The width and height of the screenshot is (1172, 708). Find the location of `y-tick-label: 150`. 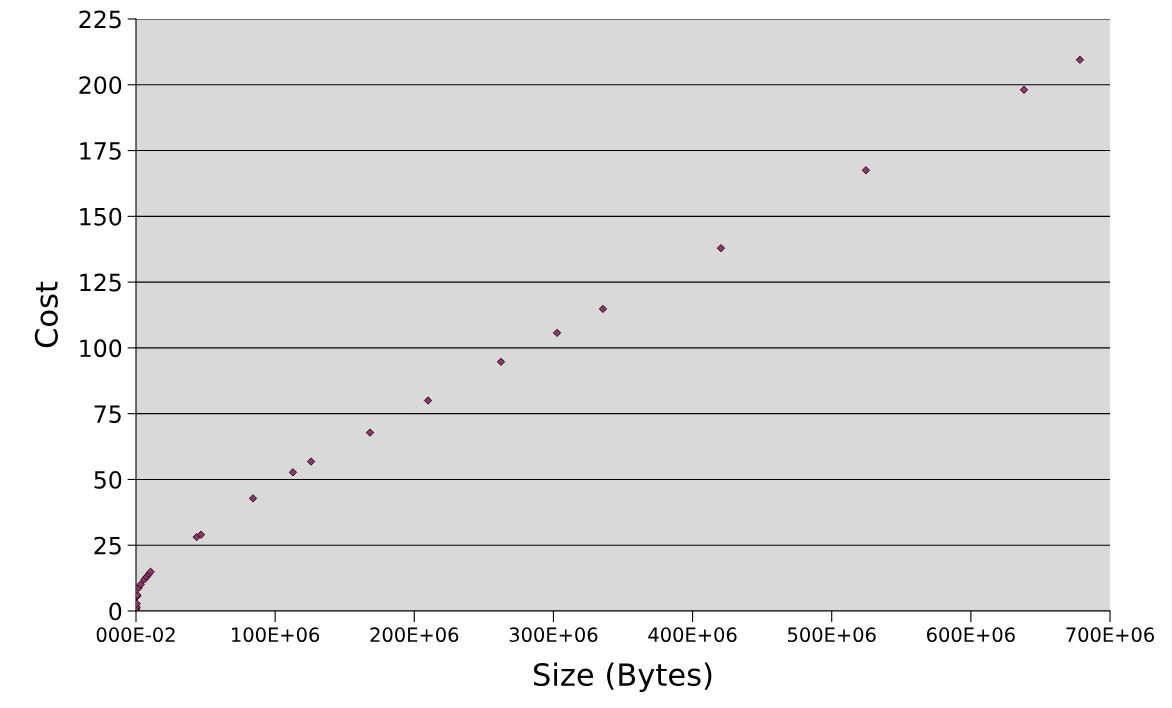

y-tick-label: 150 is located at coordinates (101, 216).